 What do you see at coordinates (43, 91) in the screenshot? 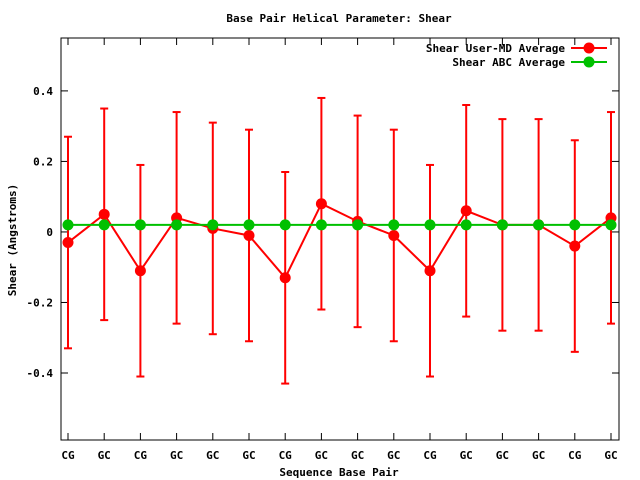
I see `y-tick-label: 0.4` at bounding box center [43, 91].